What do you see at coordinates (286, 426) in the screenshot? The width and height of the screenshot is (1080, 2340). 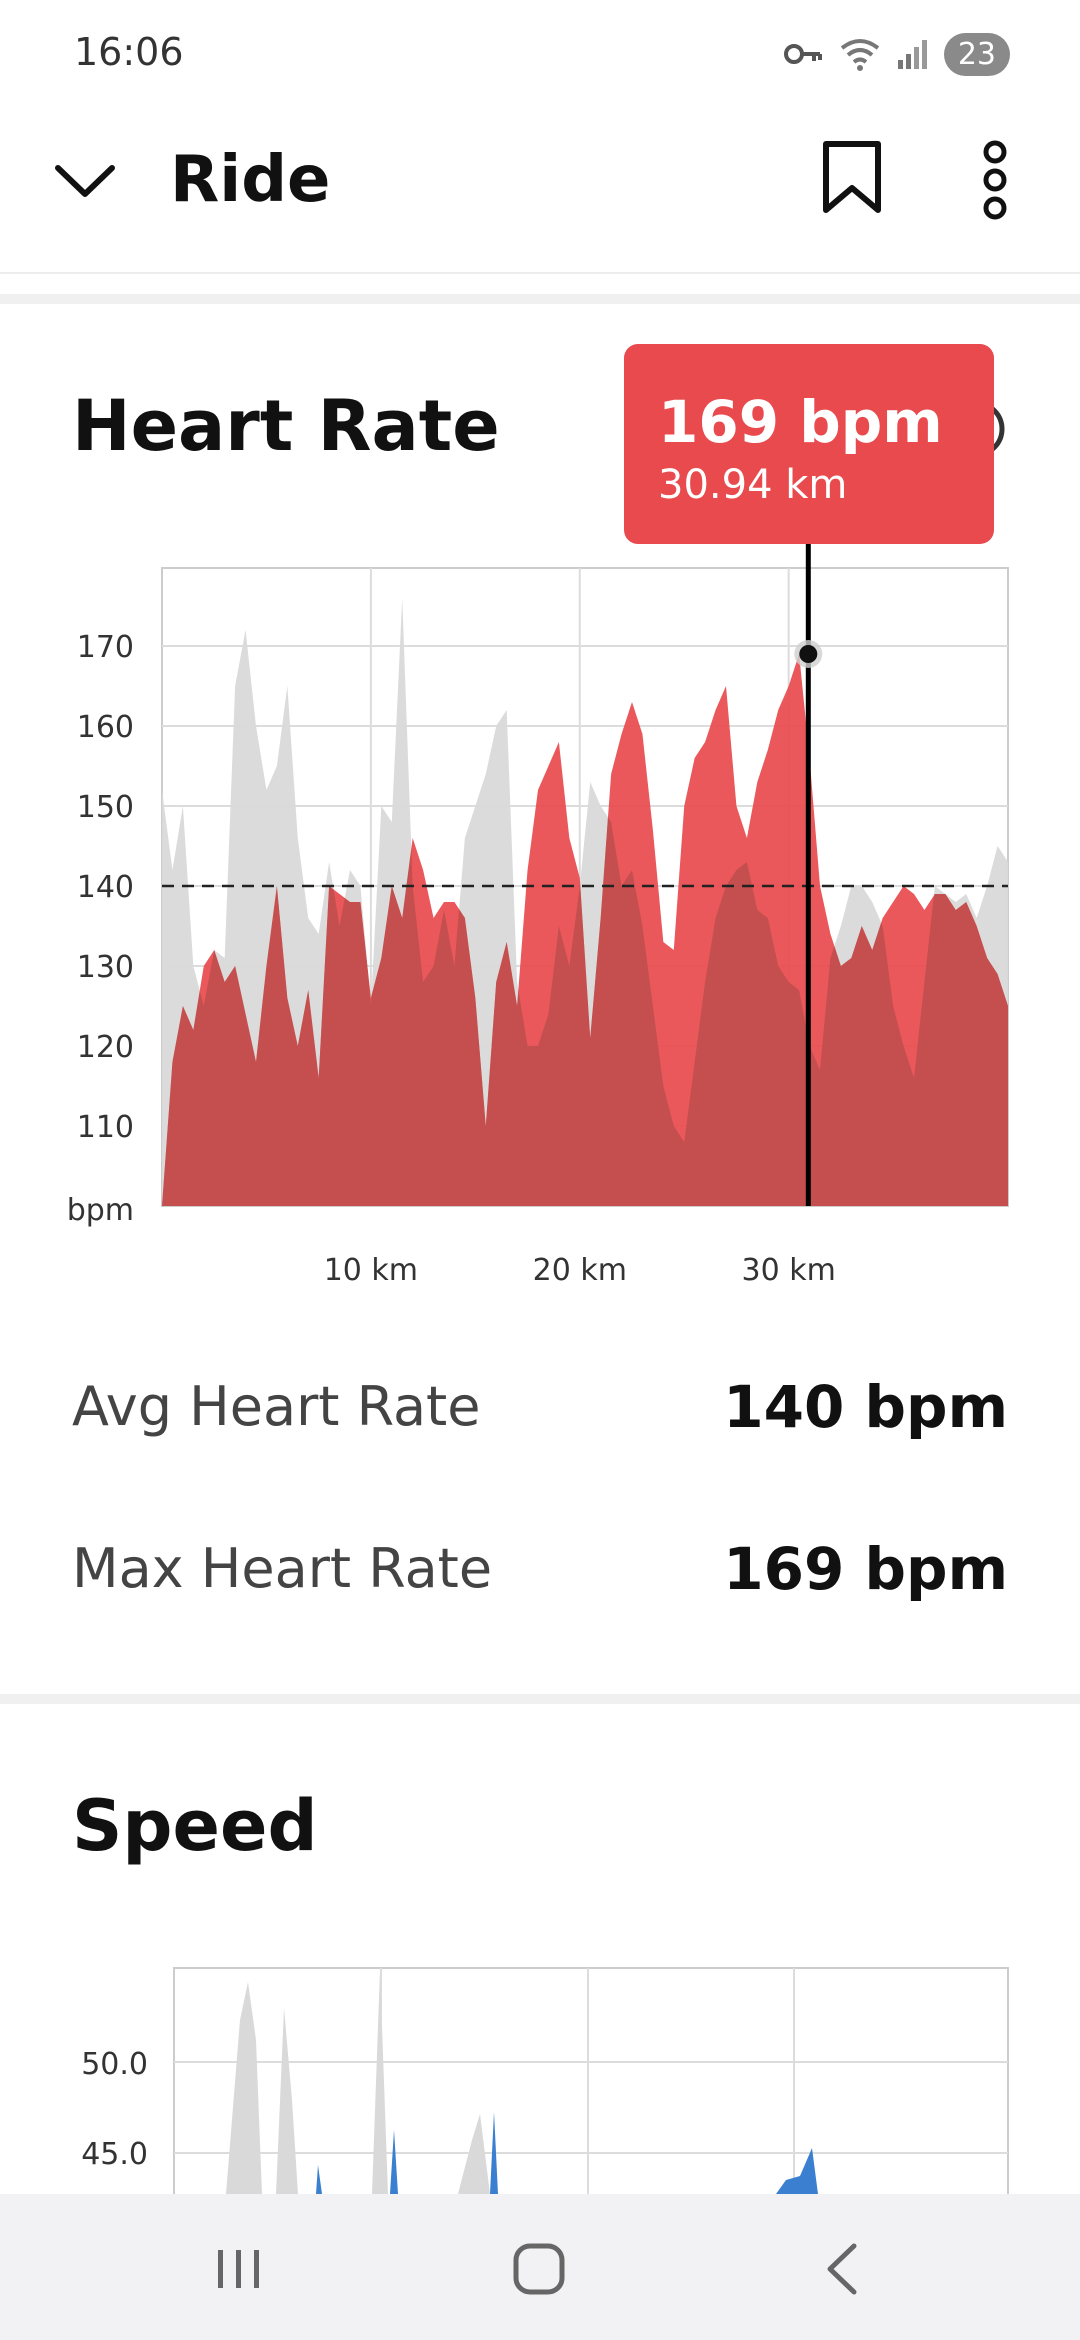 I see `heart-rate-title: Heart Rate` at bounding box center [286, 426].